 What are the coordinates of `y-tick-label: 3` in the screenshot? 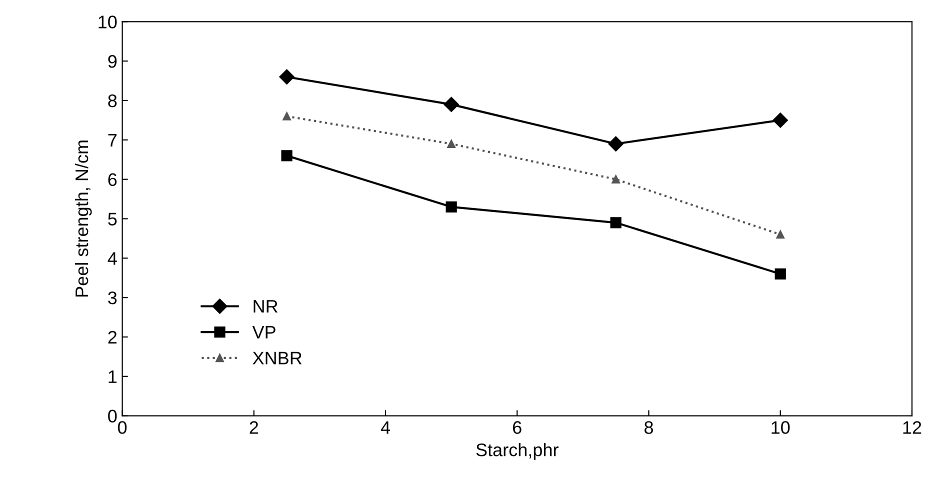 It's located at (112, 297).